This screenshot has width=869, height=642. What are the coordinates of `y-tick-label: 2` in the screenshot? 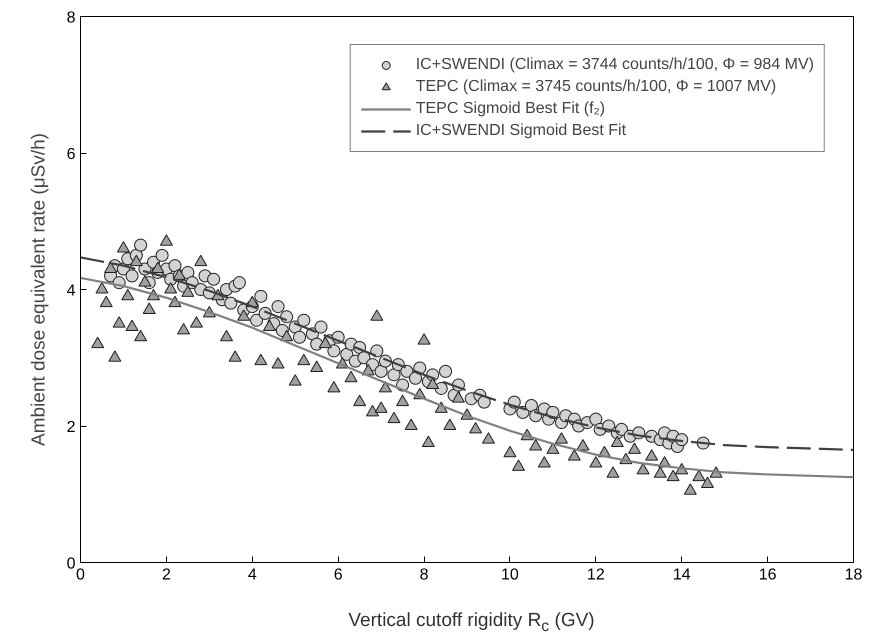 It's located at (71, 427).